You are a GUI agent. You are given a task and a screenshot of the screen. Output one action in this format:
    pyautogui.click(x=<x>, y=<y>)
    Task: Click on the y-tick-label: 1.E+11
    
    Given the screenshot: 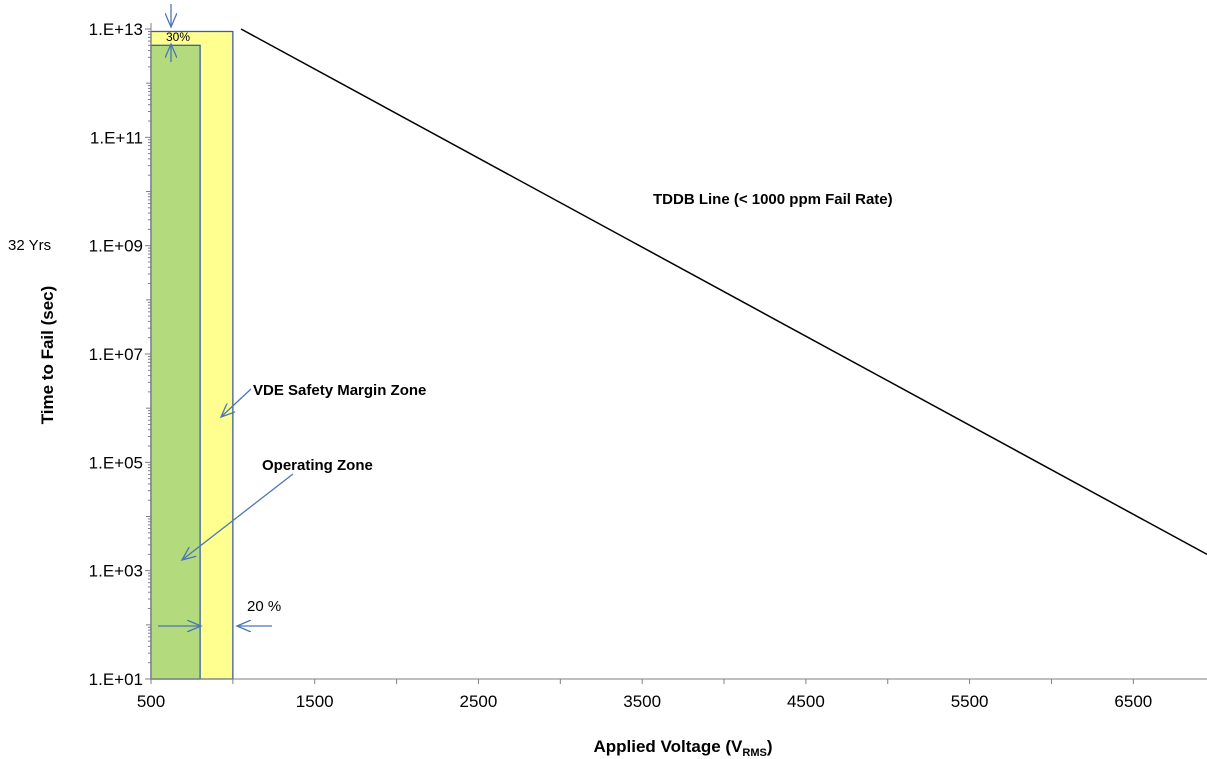 What is the action you would take?
    pyautogui.click(x=116, y=137)
    